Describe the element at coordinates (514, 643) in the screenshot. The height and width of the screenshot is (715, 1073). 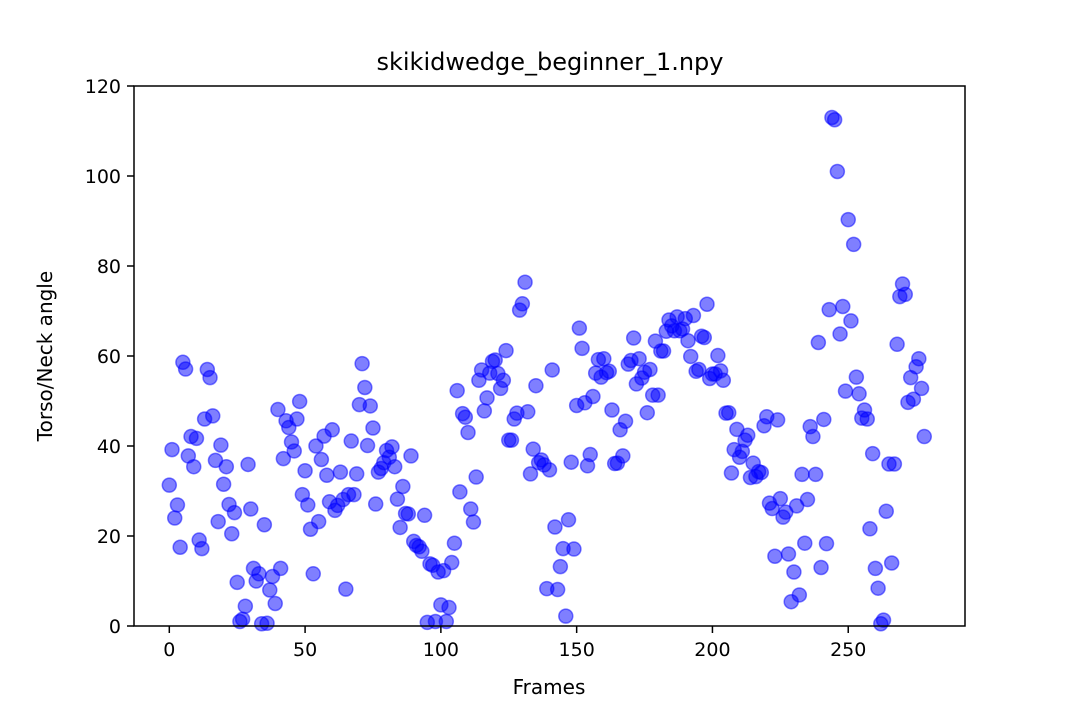
I see `x-axis: 0 50 100 150 200 250` at that location.